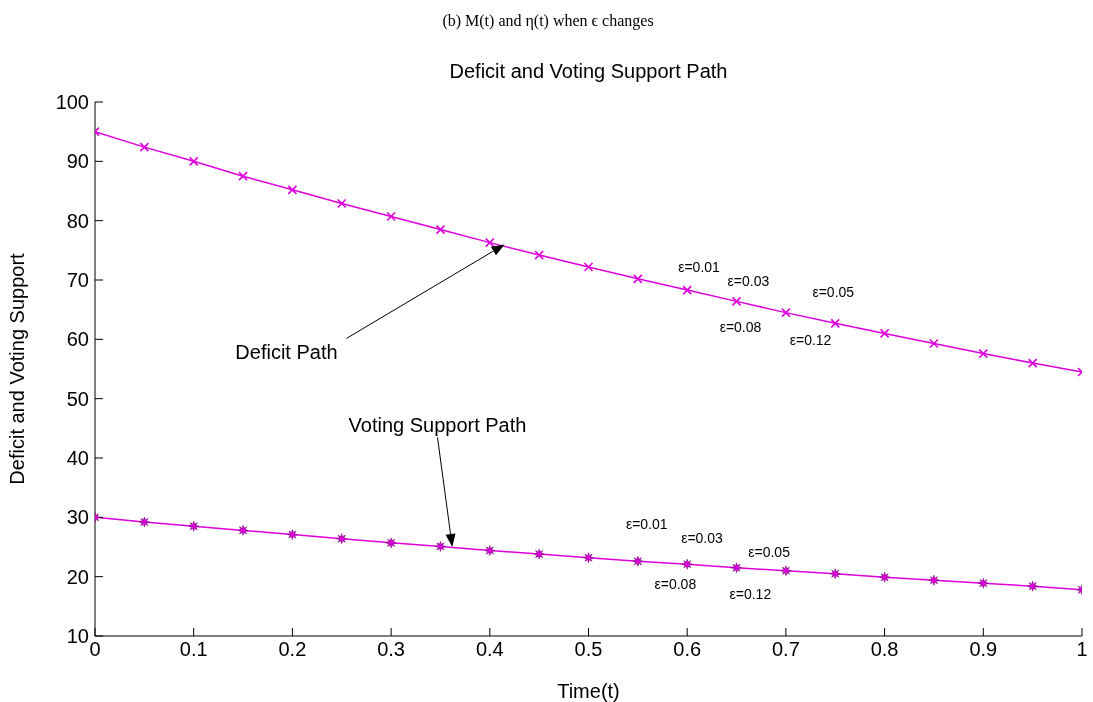 The height and width of the screenshot is (702, 1093). What do you see at coordinates (77, 576) in the screenshot?
I see `y-tick-label: 20` at bounding box center [77, 576].